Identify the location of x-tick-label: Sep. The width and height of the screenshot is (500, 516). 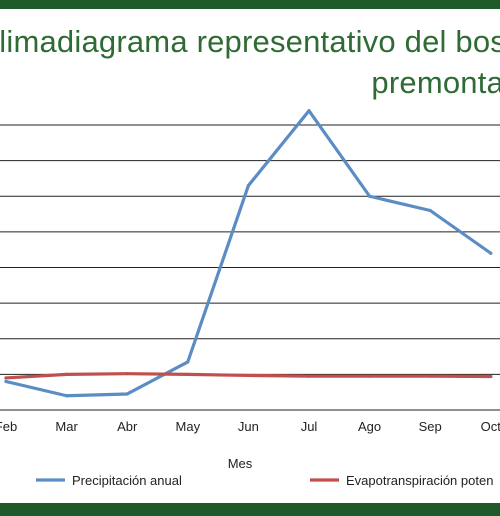
(430, 426).